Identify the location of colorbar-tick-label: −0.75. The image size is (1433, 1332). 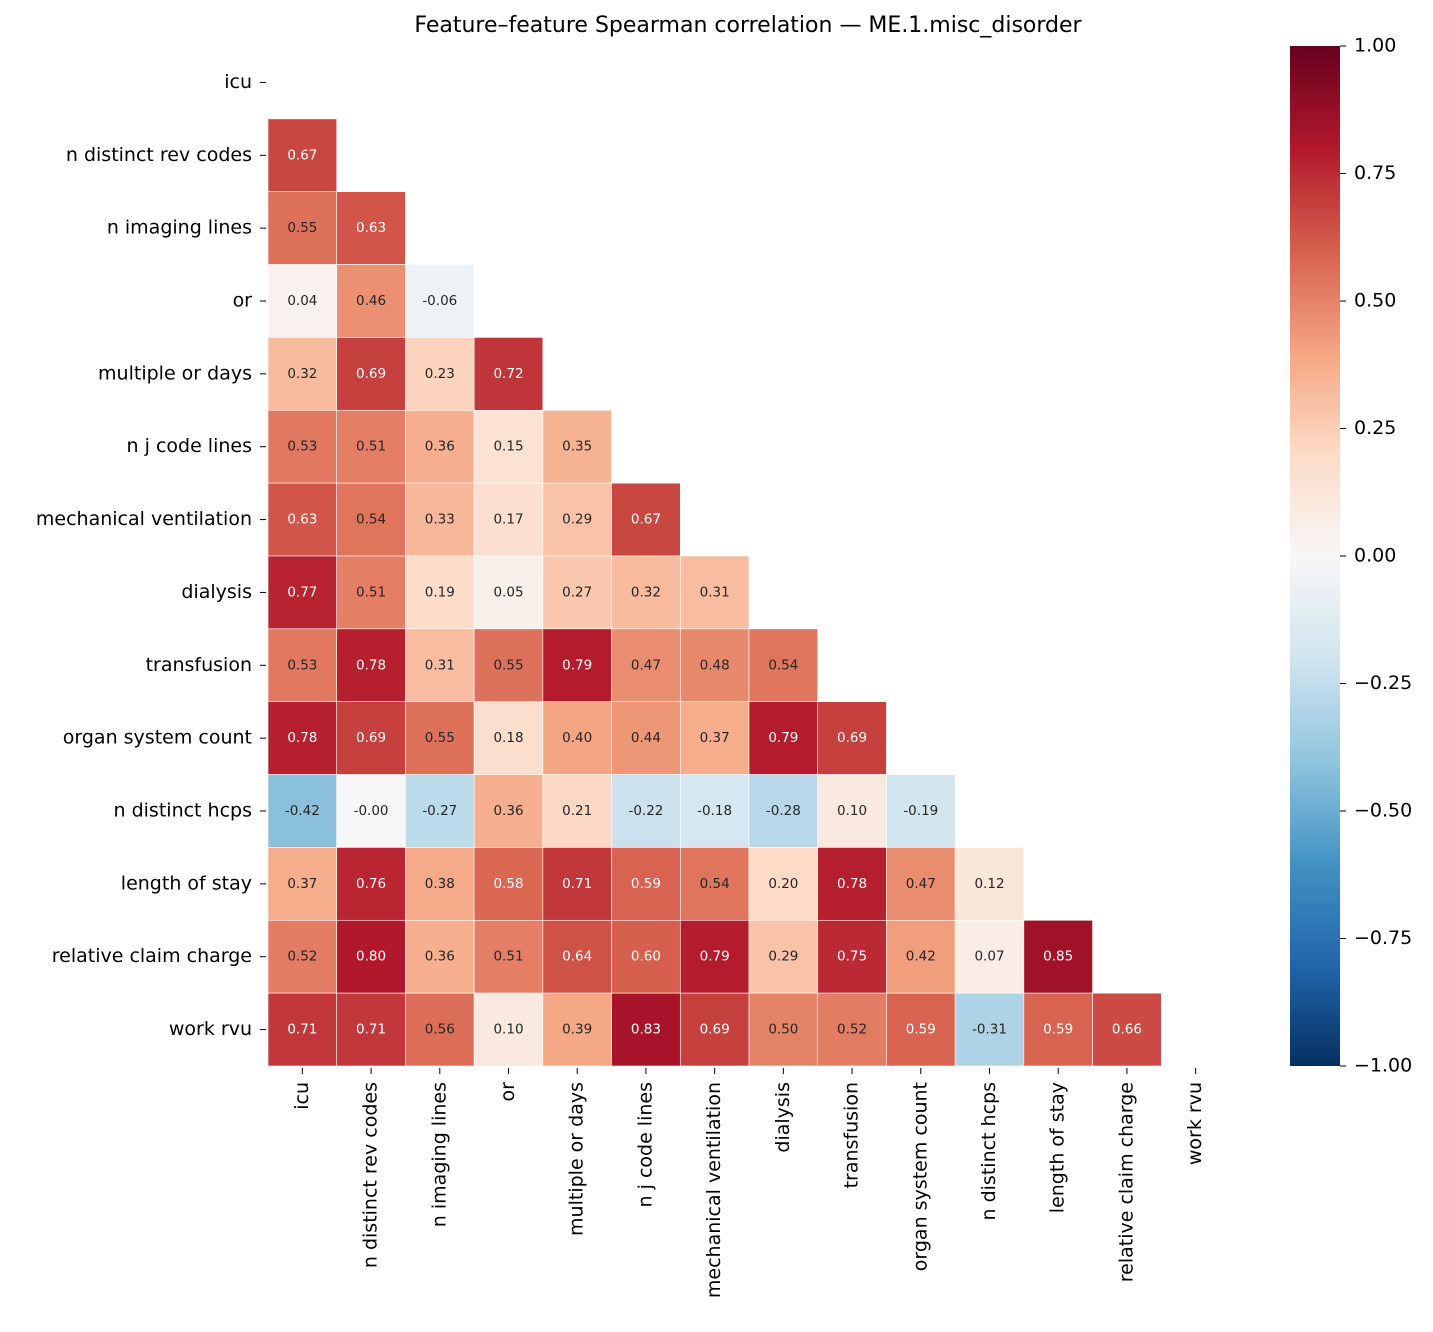
(1383, 938).